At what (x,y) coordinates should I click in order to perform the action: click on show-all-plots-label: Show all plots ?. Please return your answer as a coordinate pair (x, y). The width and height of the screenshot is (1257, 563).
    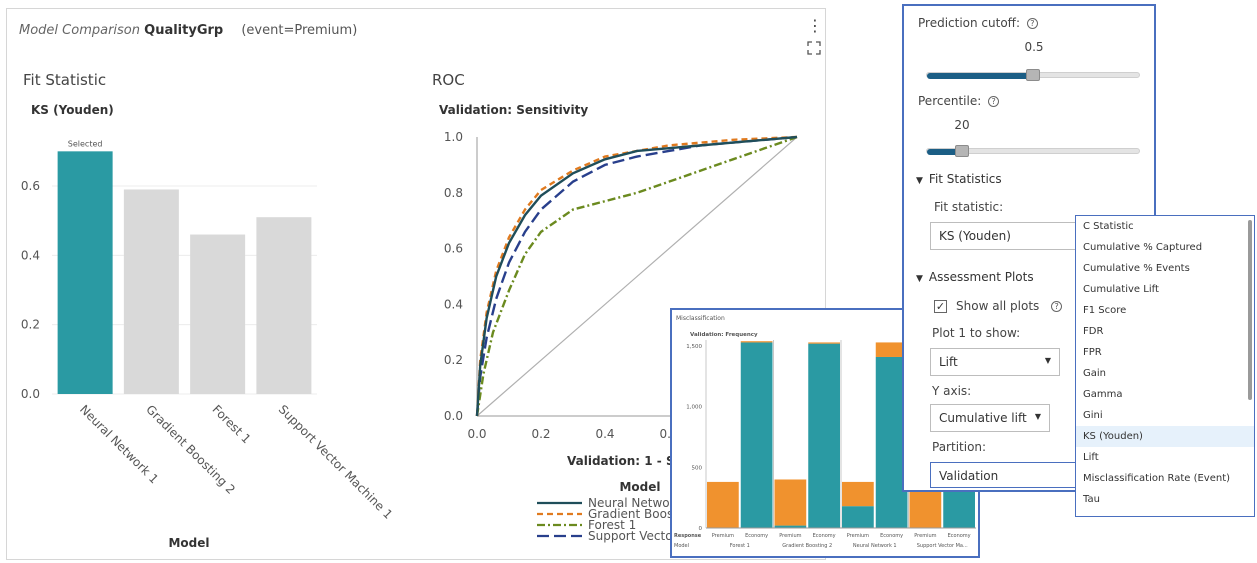
    Looking at the image, I should click on (1009, 306).